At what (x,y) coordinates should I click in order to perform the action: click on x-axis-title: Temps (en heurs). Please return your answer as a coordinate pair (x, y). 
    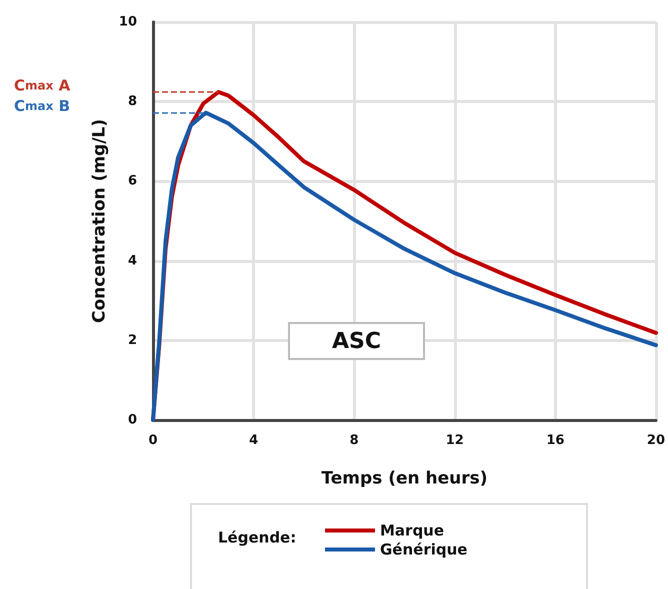
    Looking at the image, I should click on (404, 478).